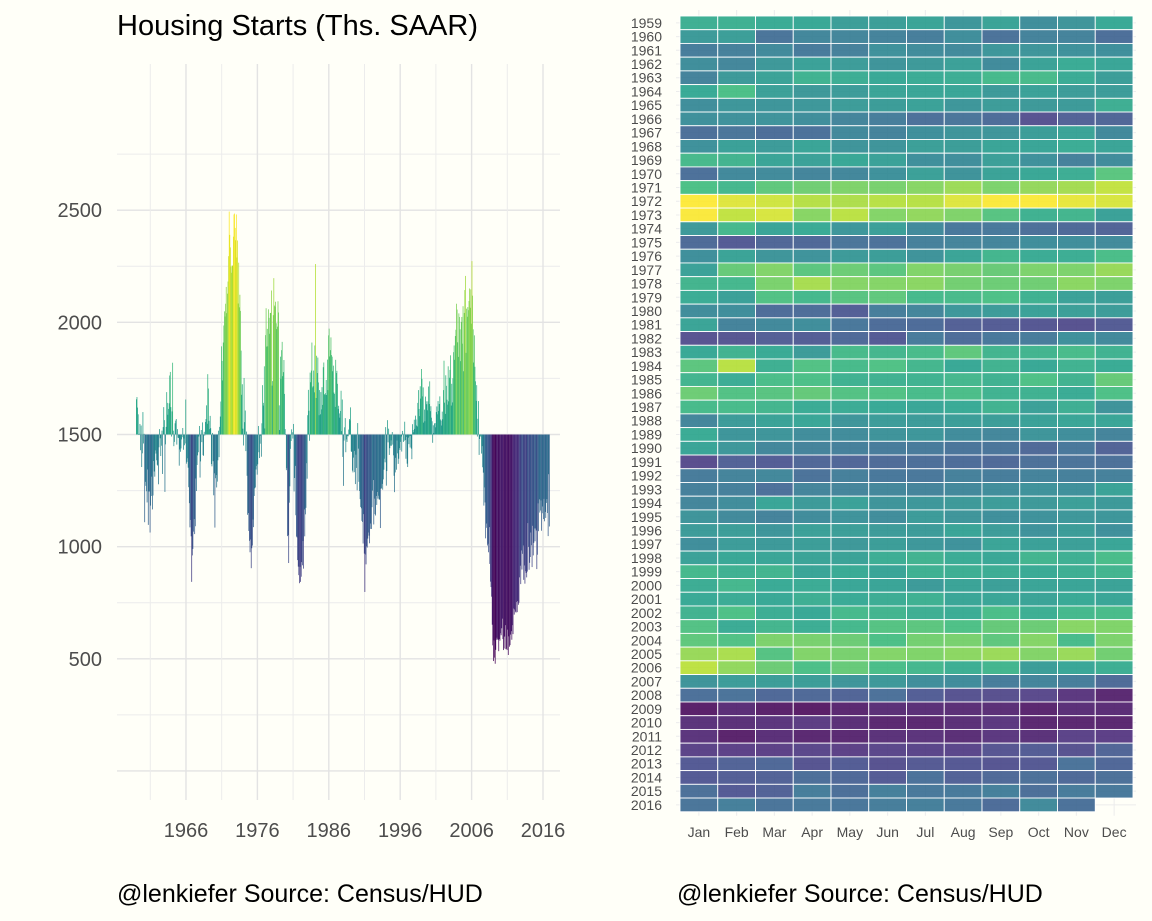 The height and width of the screenshot is (921, 1152). Describe the element at coordinates (646, 517) in the screenshot. I see `year-label: 1995` at that location.